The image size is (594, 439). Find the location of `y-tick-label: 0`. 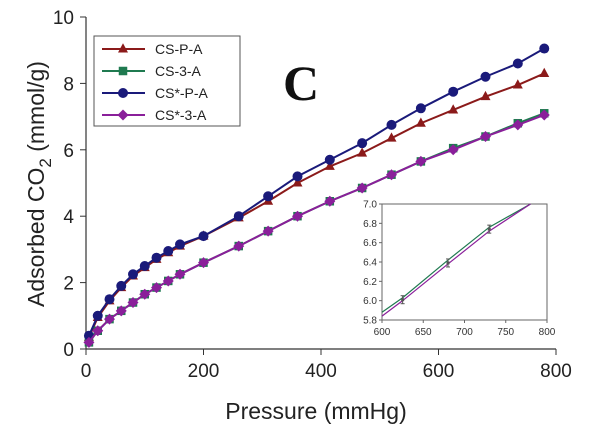

y-tick-label: 0 is located at coordinates (68, 350).